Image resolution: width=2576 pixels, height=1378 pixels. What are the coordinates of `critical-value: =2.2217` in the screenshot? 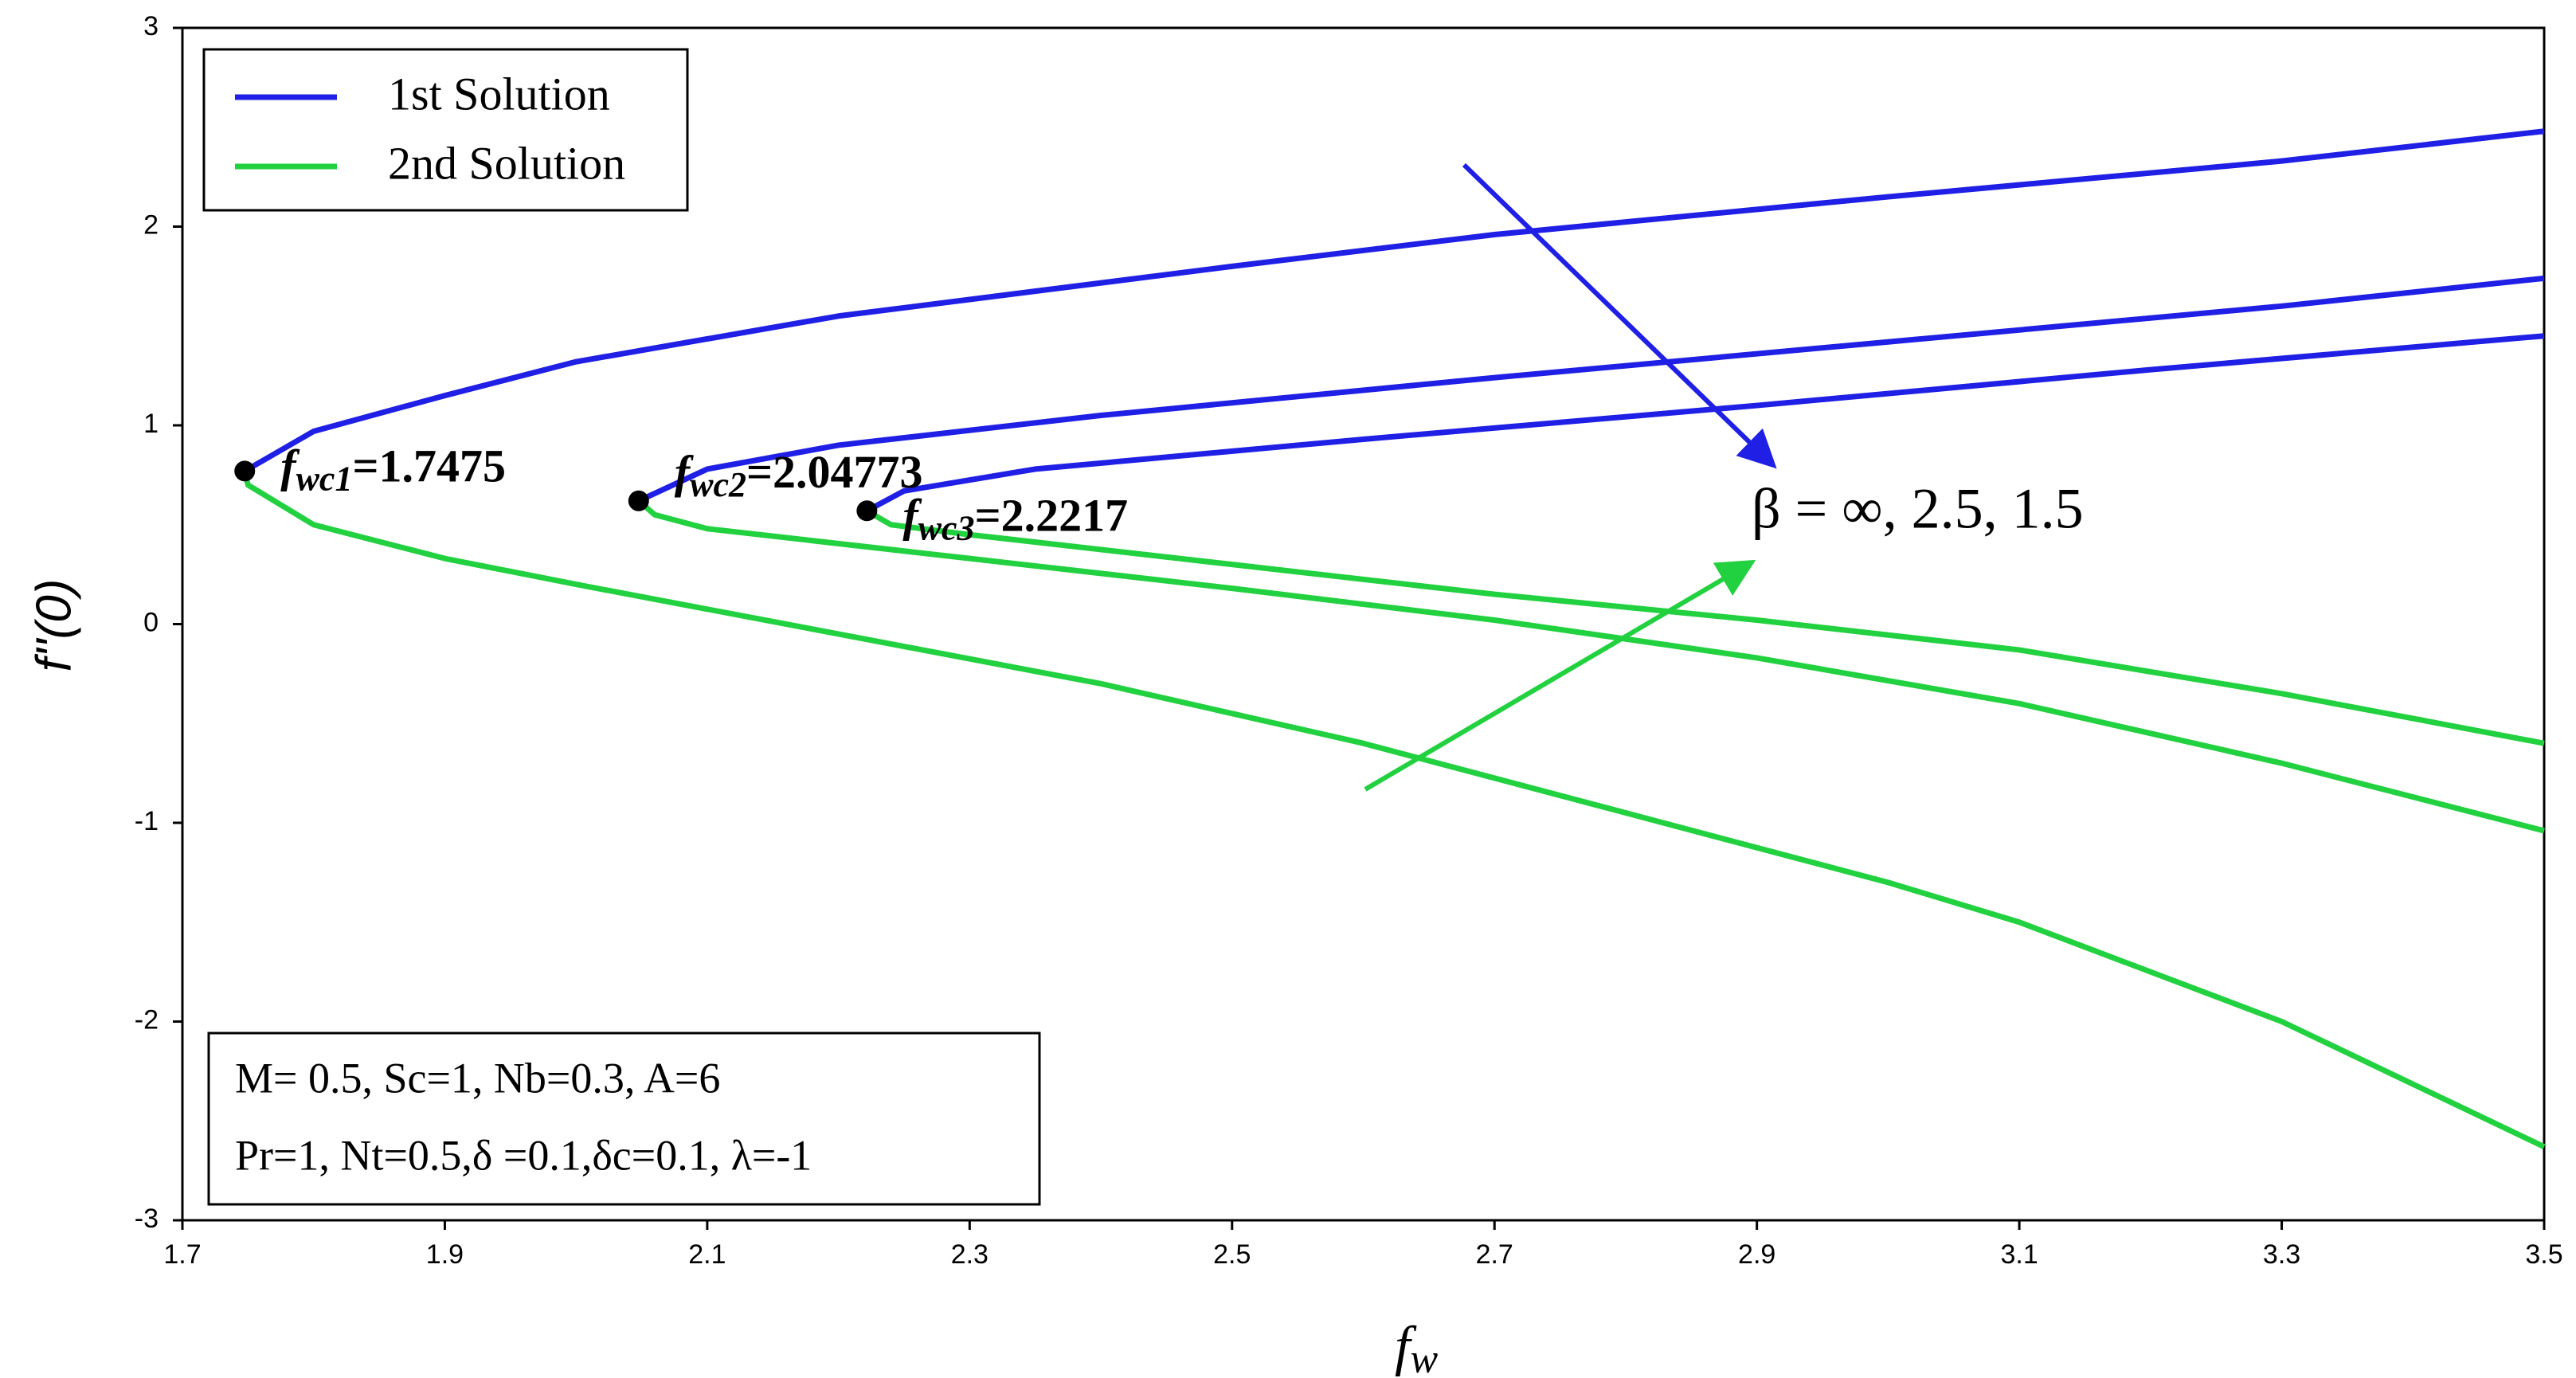 It's located at (1052, 516).